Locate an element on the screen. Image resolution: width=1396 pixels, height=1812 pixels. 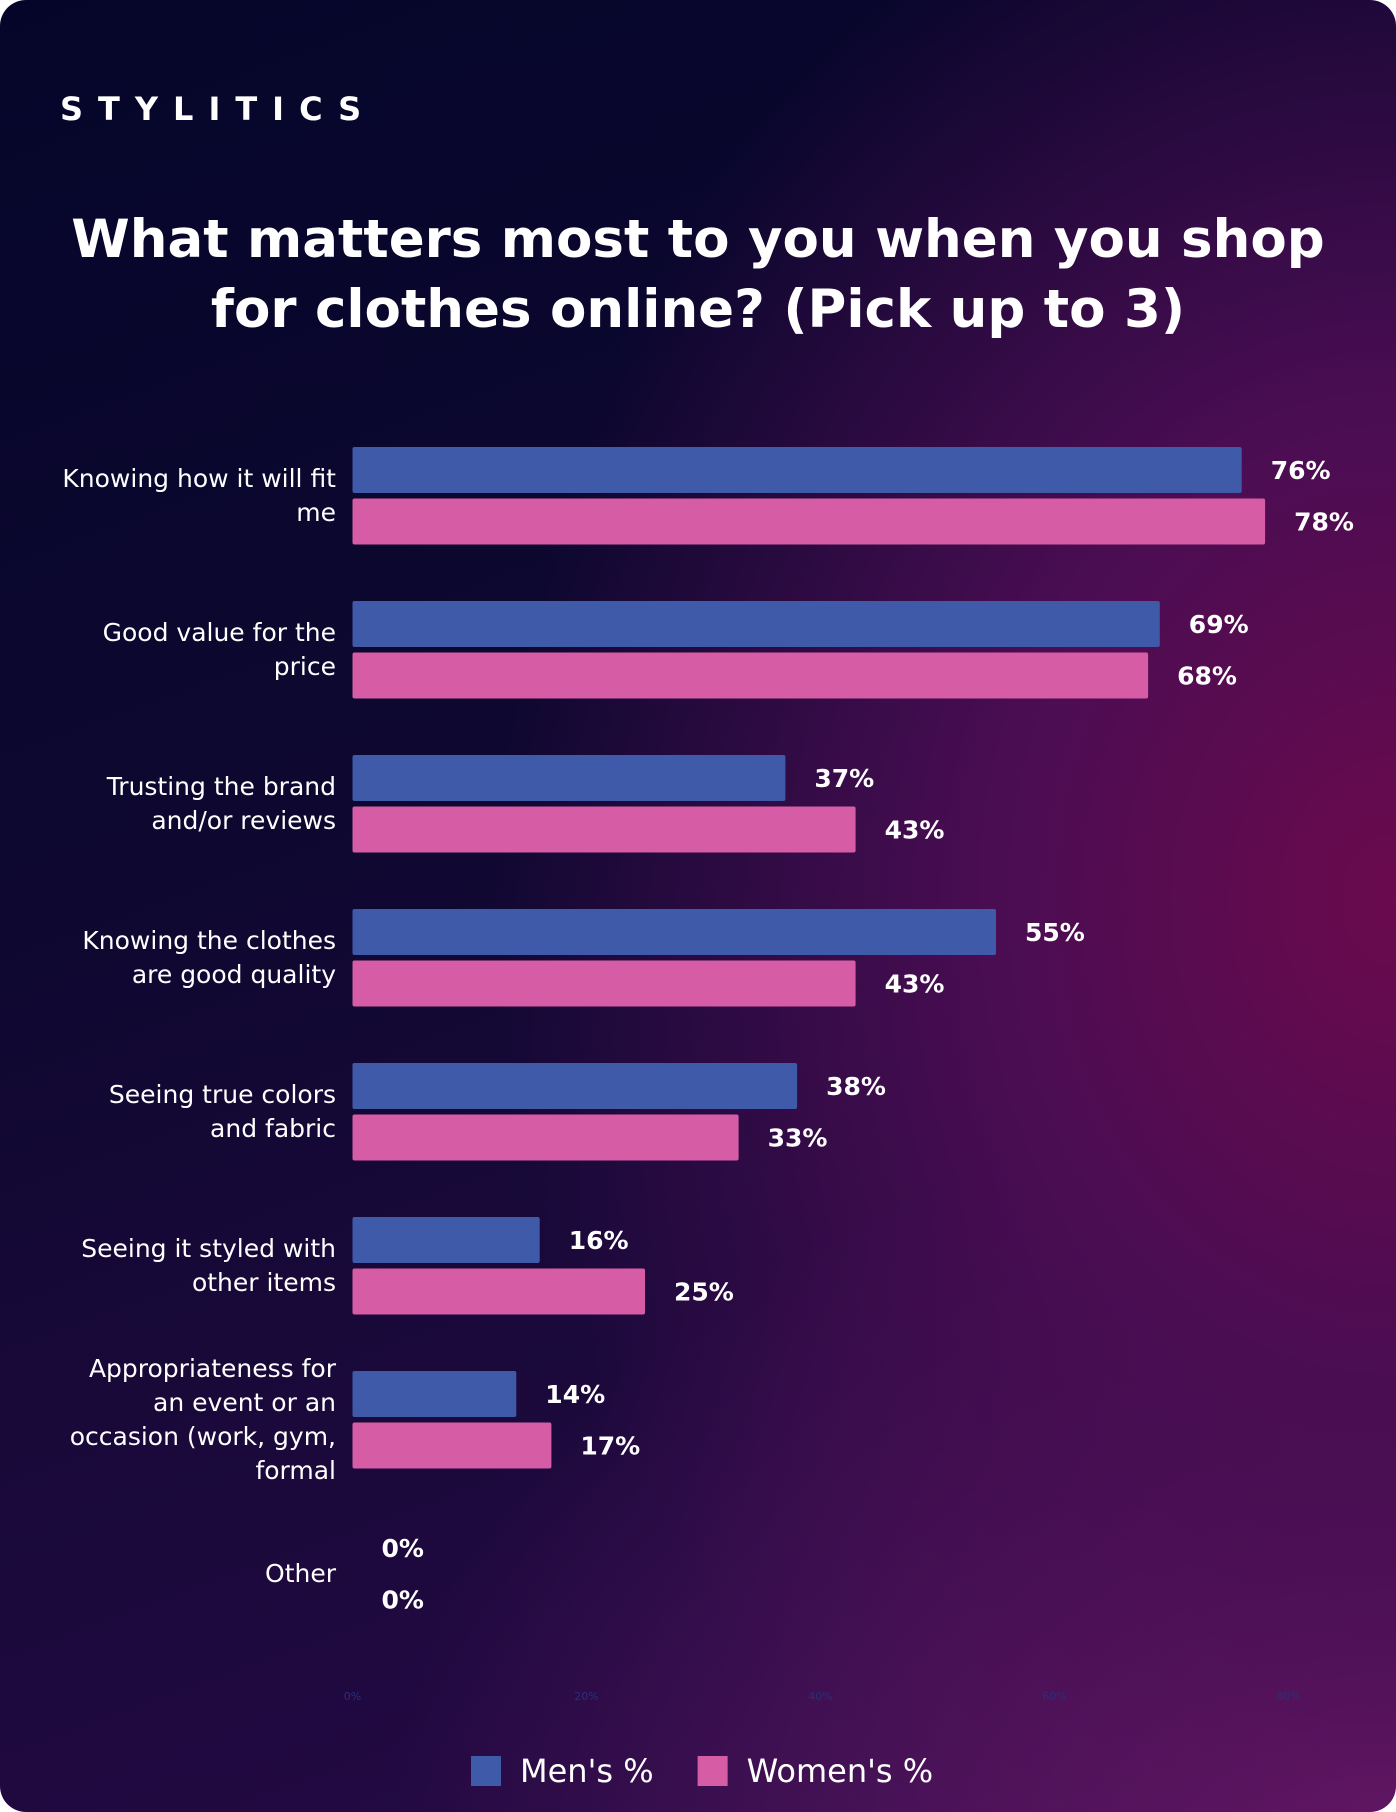
value-label: 68% is located at coordinates (1207, 676).